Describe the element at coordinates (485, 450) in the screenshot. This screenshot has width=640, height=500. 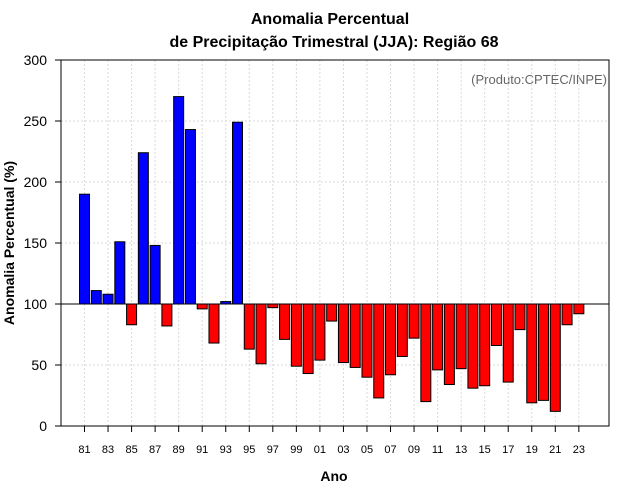
I see `x-tick-label: 15` at that location.